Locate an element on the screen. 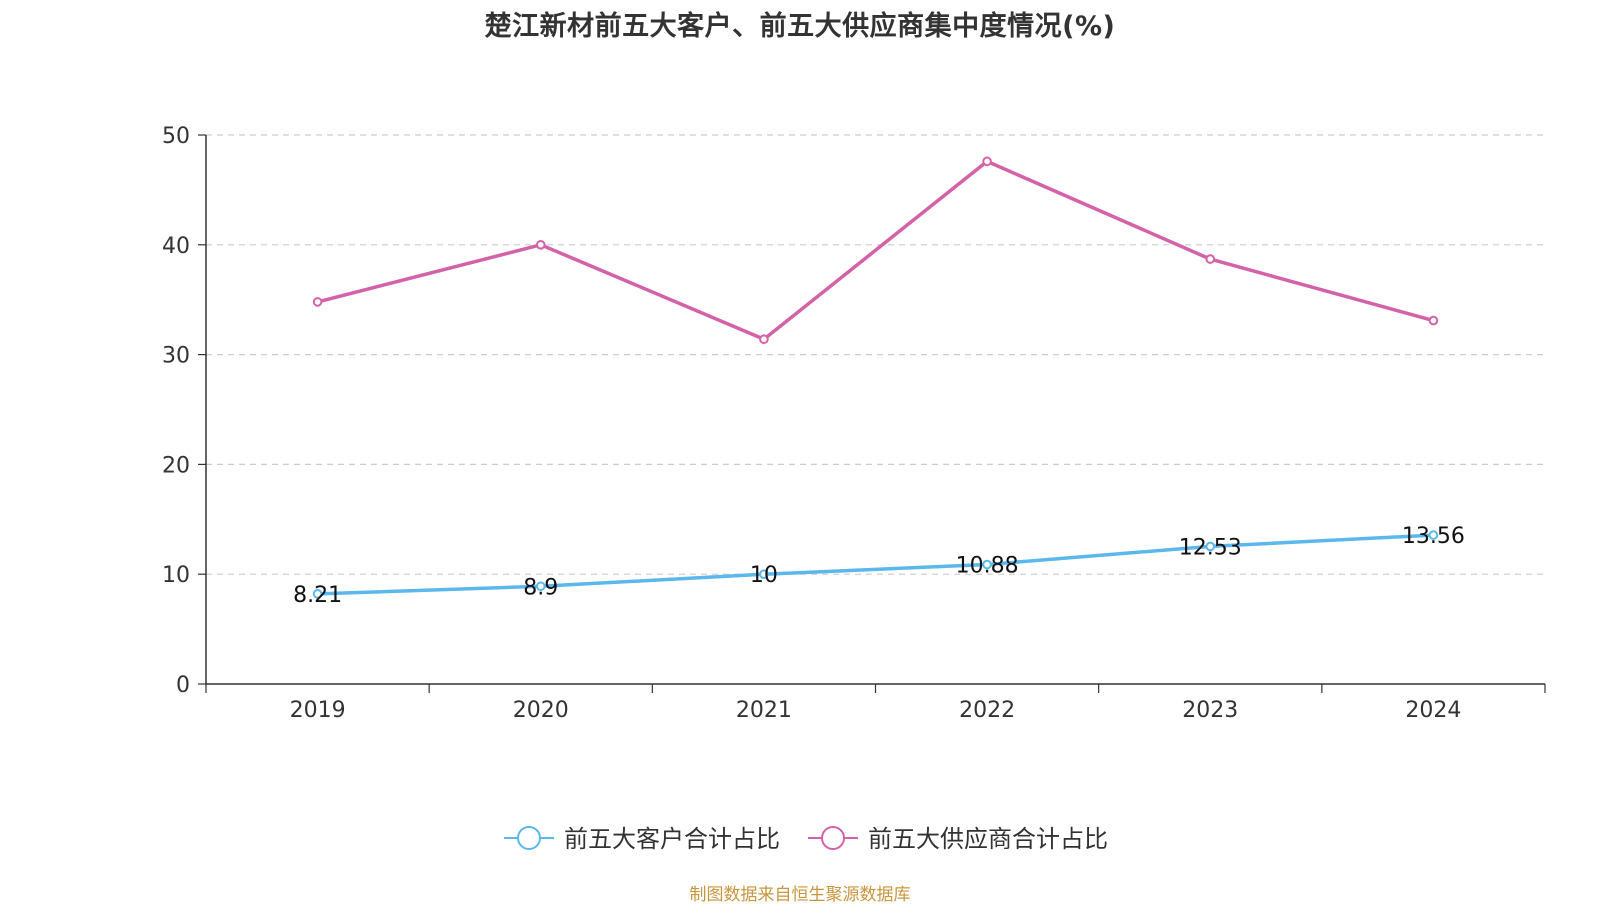 This screenshot has height=905, width=1600. y-tick-label: 10 is located at coordinates (176, 575).